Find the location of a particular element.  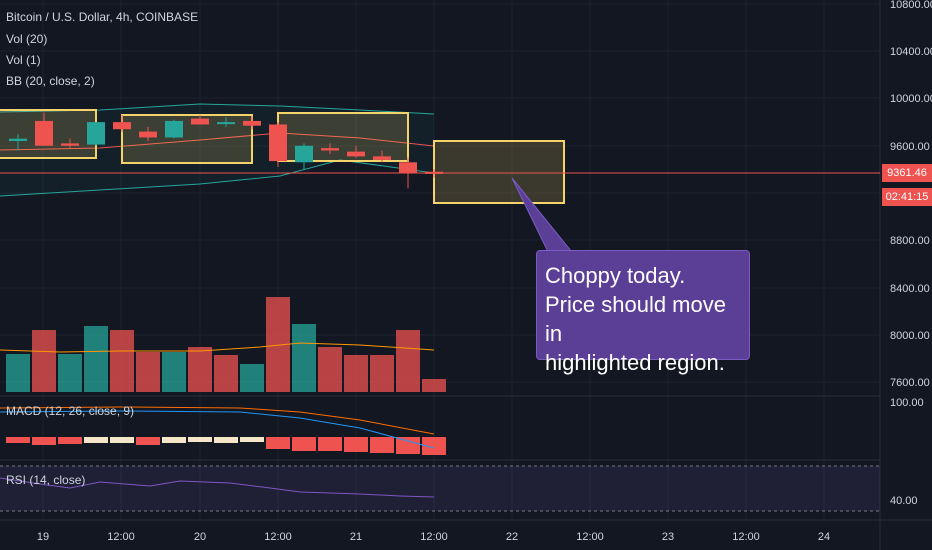

annotation-line-2: Price should move in is located at coordinates (635, 319).